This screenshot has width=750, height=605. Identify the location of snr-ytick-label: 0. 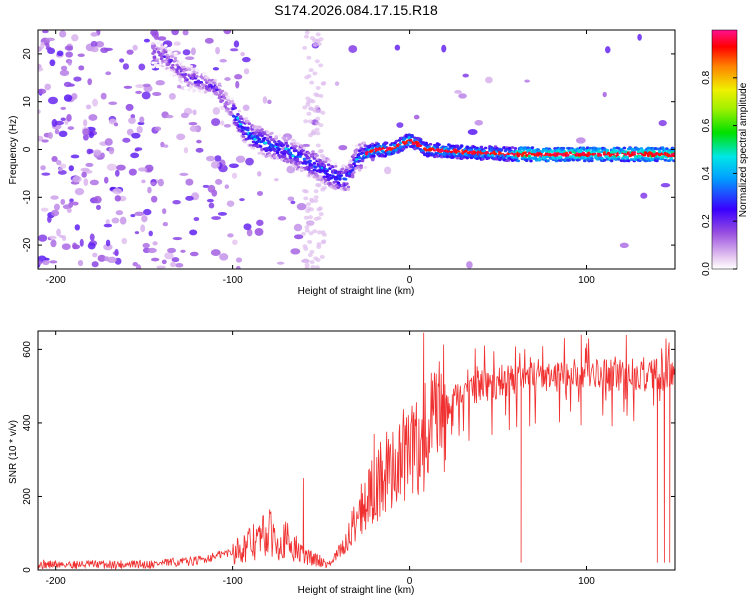
(27, 570).